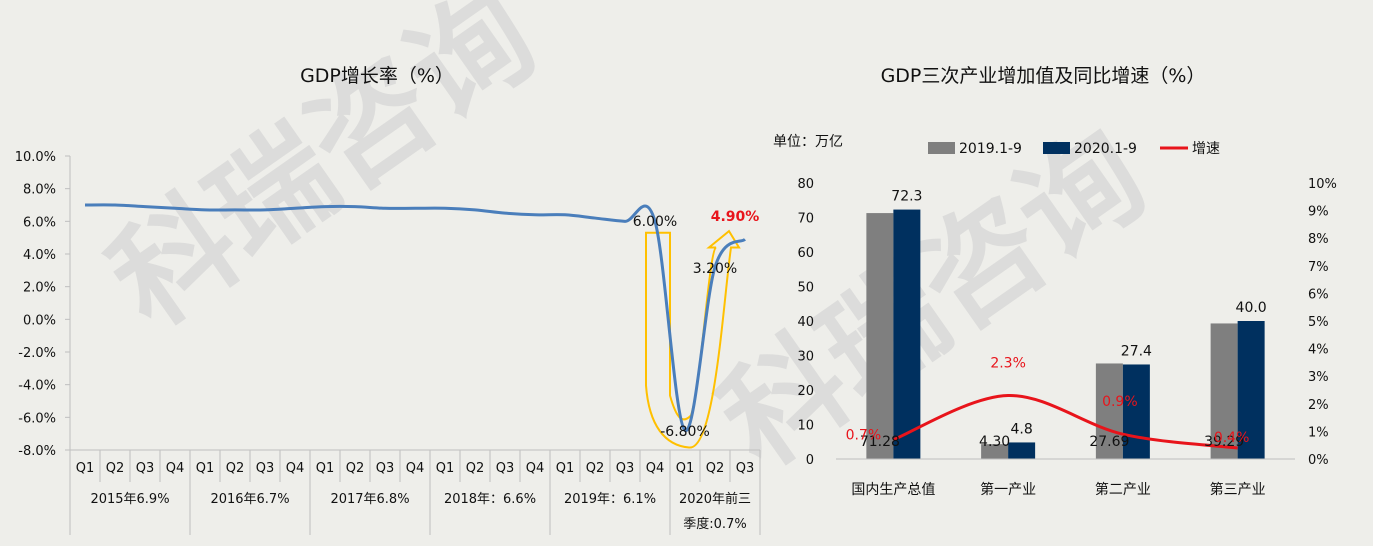 The width and height of the screenshot is (1373, 546). Describe the element at coordinates (37, 451) in the screenshot. I see `left-y-tick-label: -8.0%` at that location.